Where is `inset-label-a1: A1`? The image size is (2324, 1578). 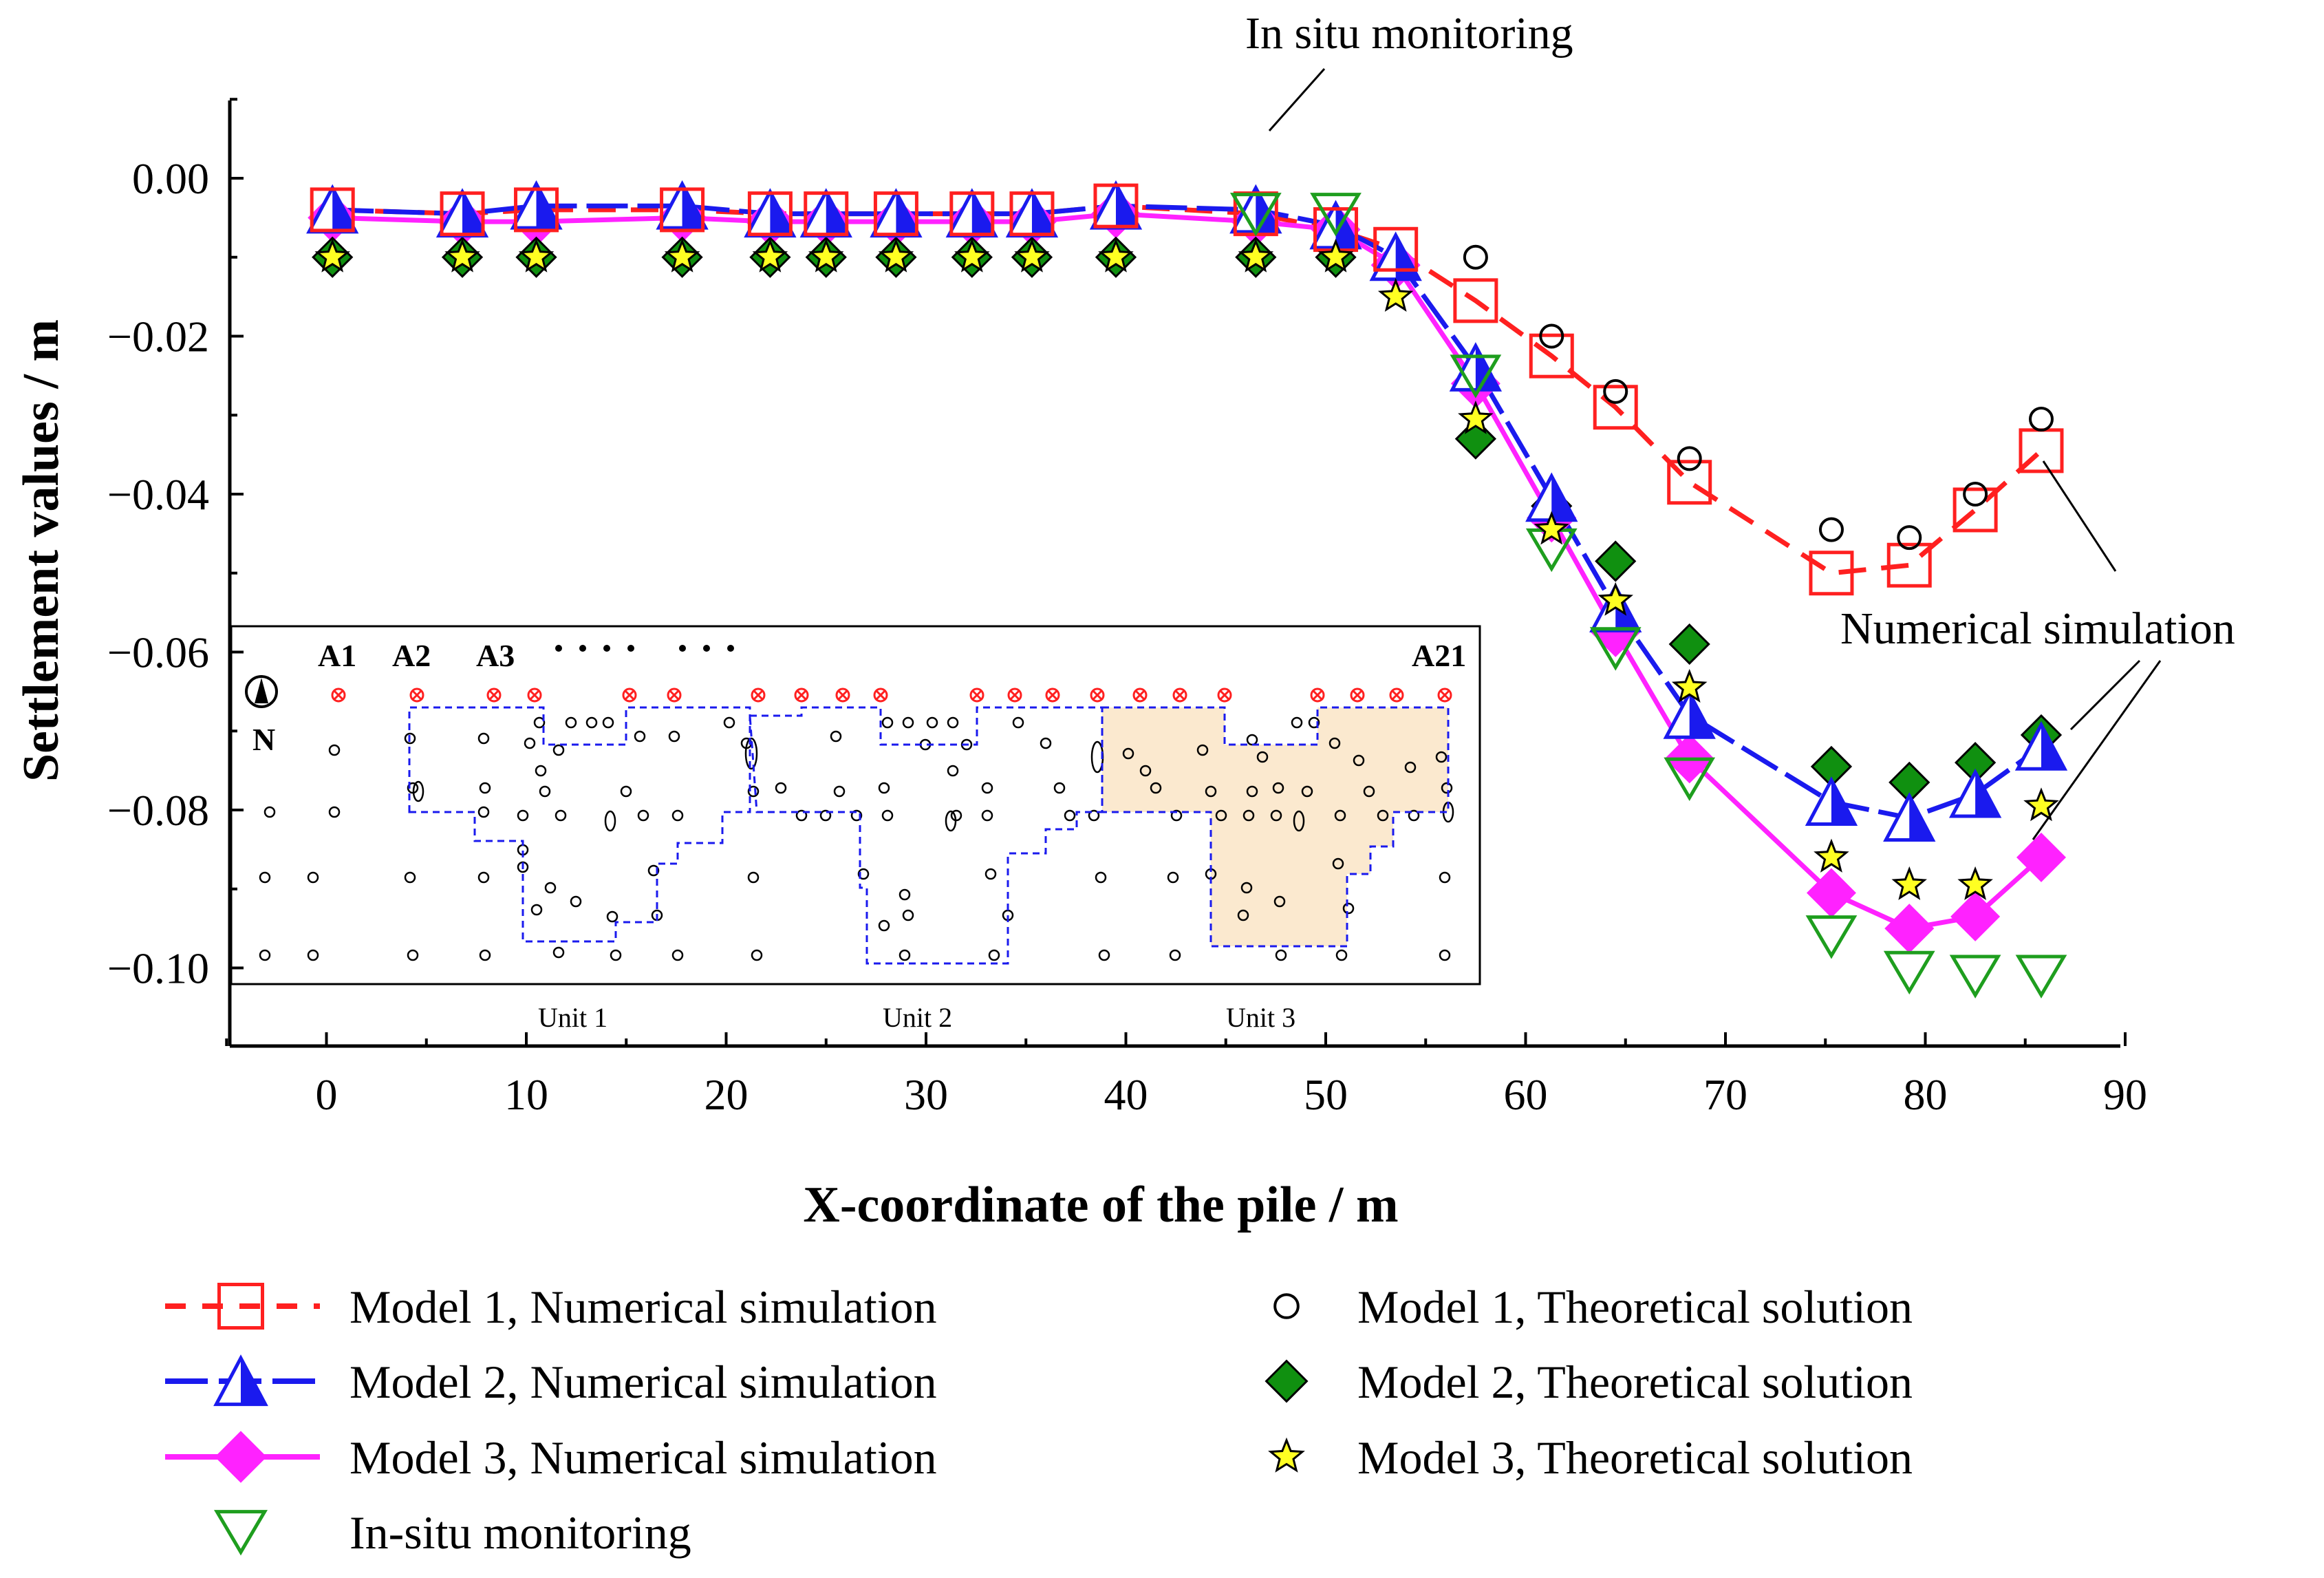
inset-label-a1: A1 is located at coordinates (337, 655).